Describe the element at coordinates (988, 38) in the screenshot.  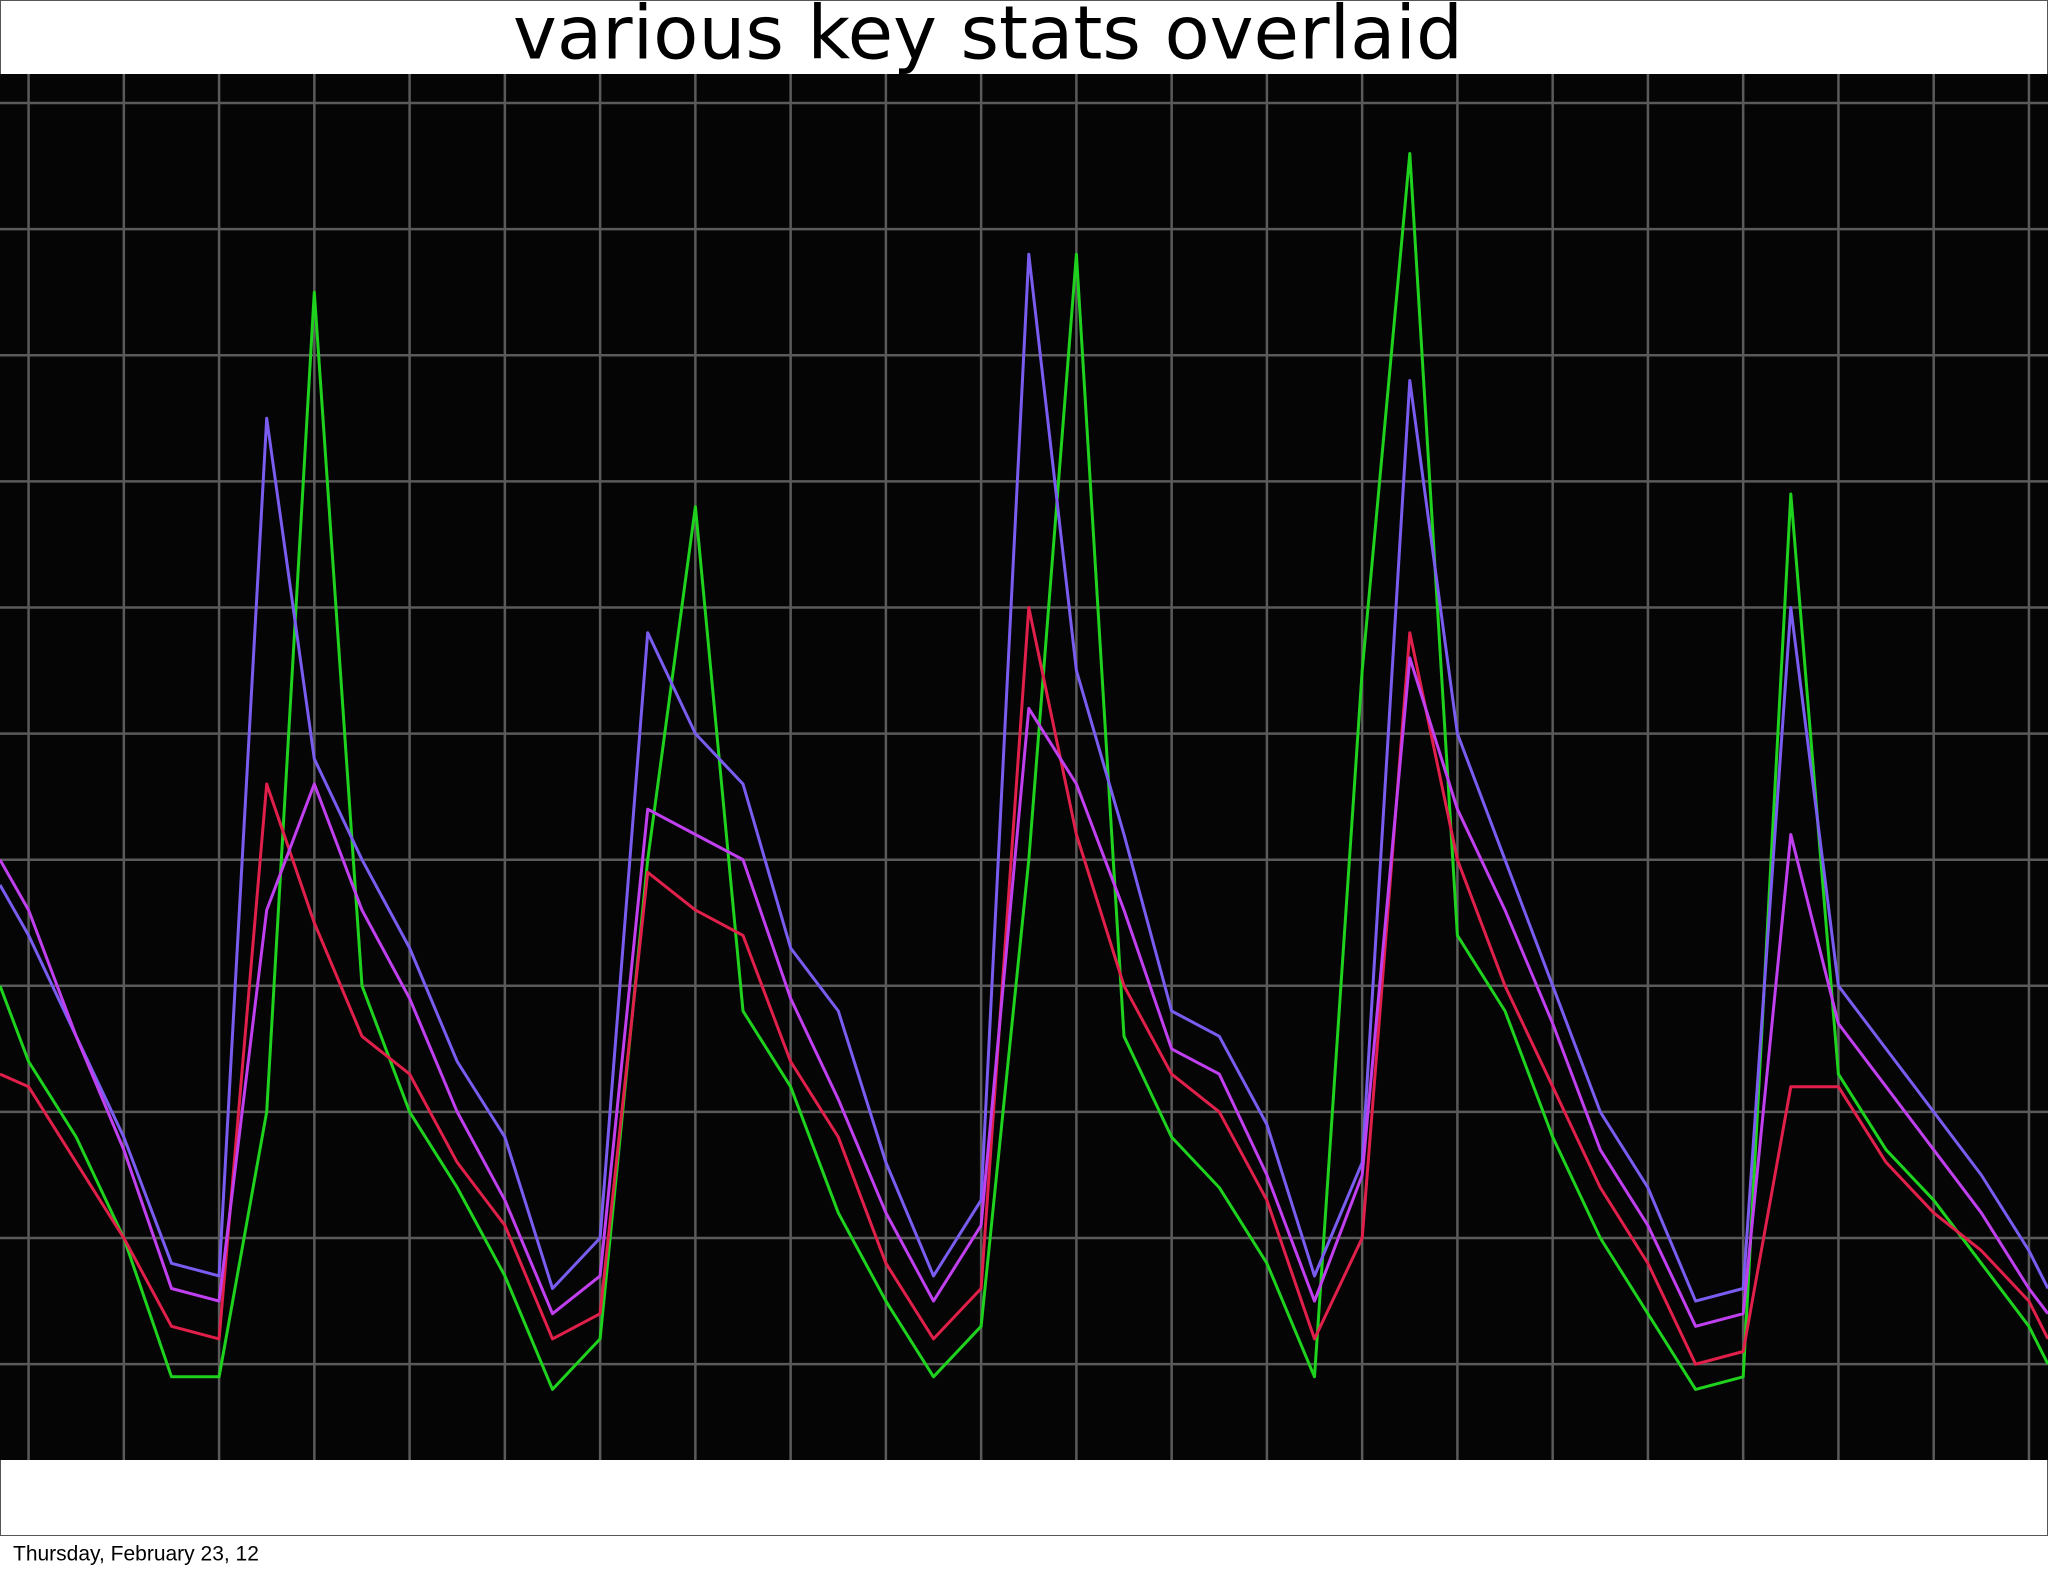
I see `chart-title: various key stats overlaid` at that location.